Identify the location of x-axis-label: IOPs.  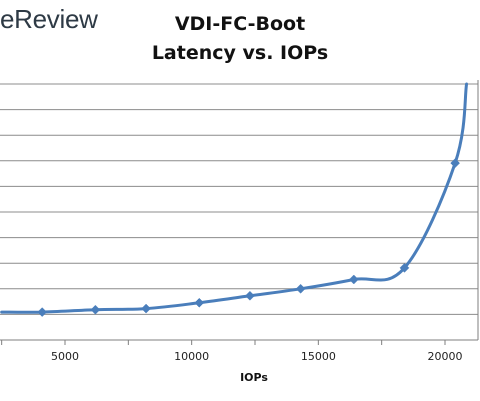
(254, 377).